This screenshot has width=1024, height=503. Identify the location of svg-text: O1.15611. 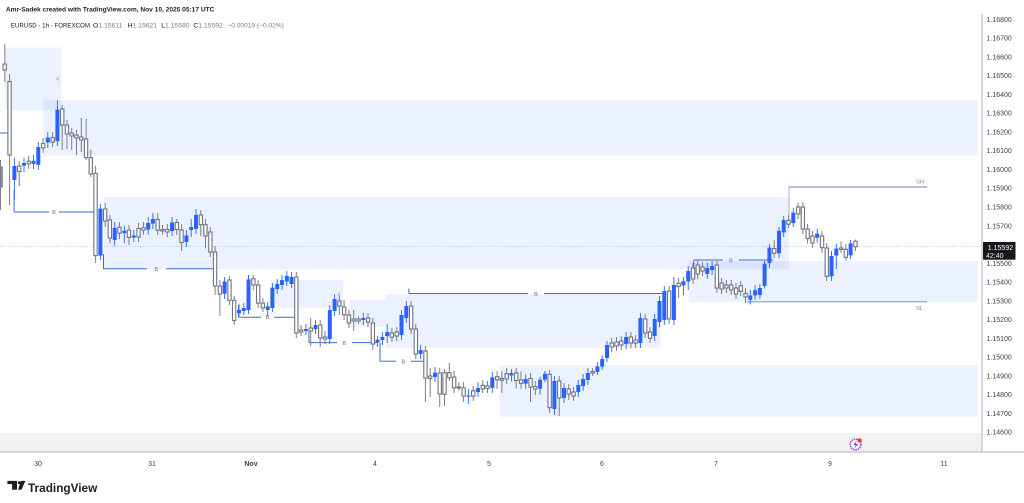
(108, 25).